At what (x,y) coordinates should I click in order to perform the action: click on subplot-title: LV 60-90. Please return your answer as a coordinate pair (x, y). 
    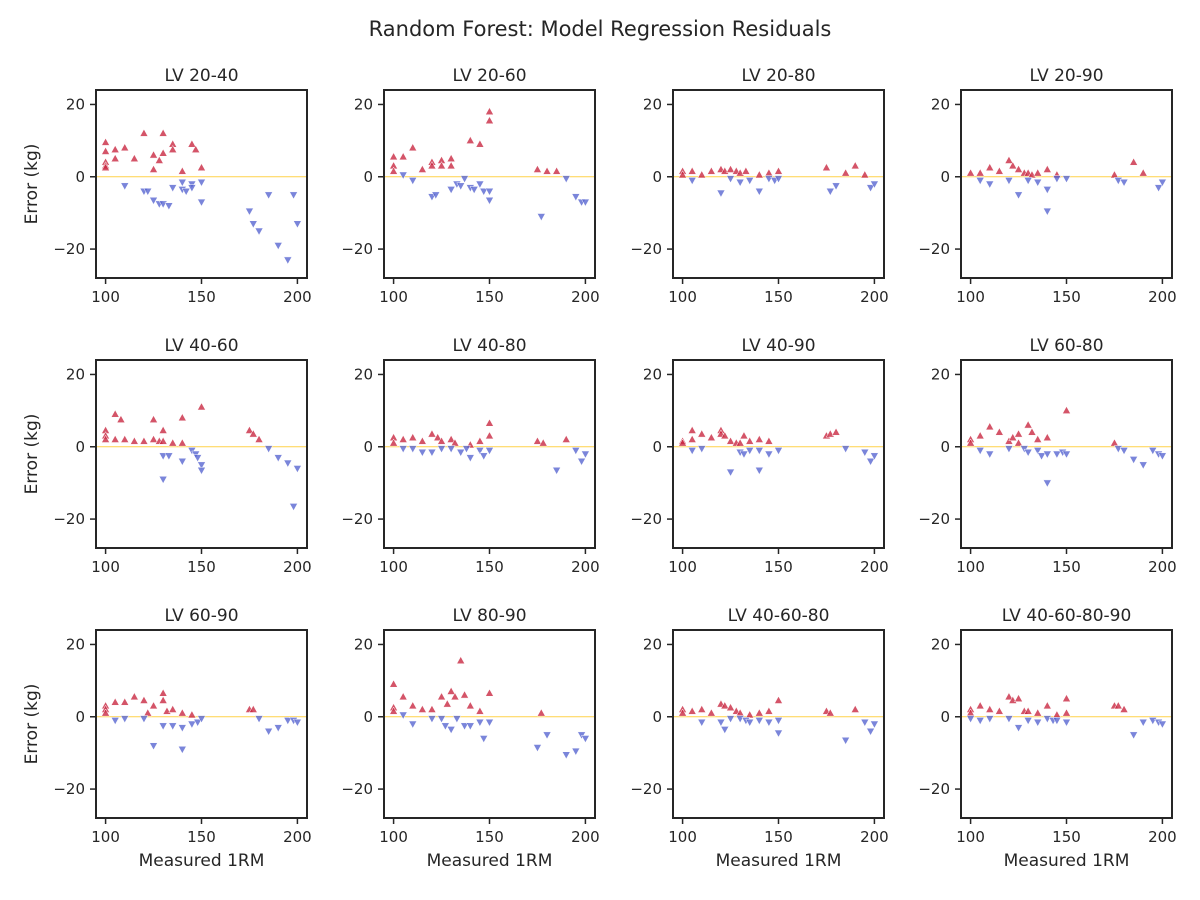
    Looking at the image, I should click on (201, 616).